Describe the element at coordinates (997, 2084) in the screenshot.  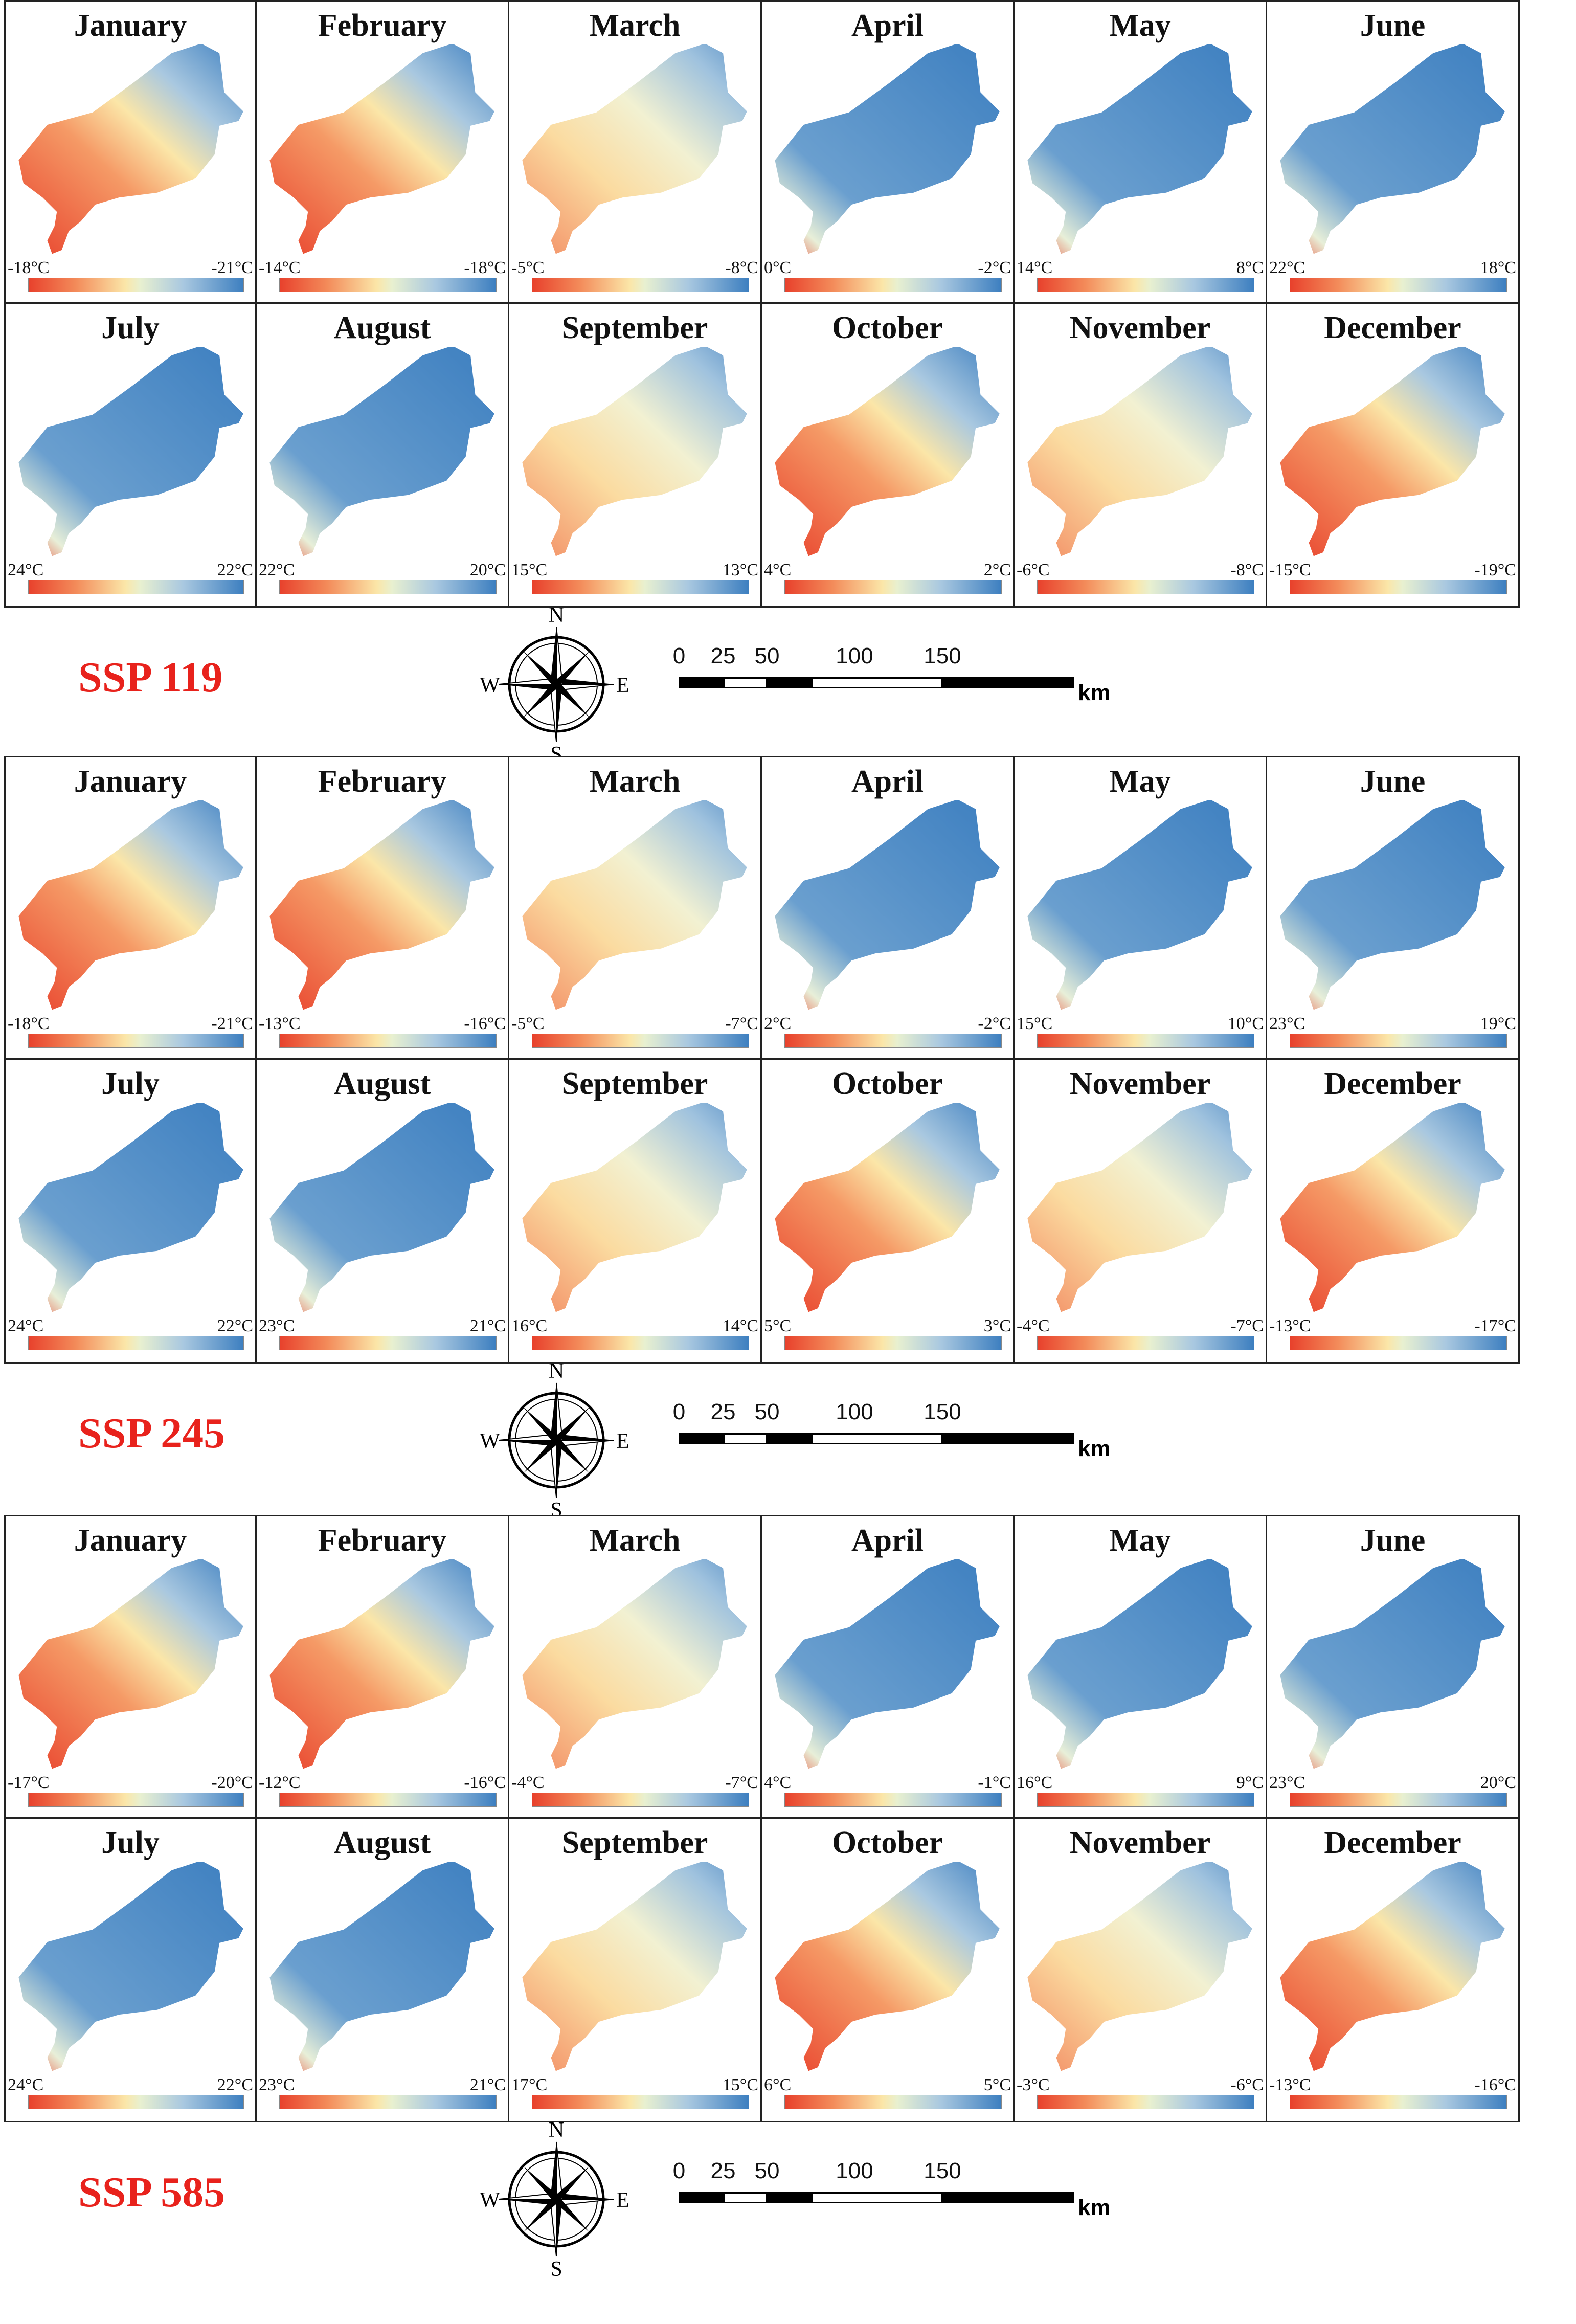
I see `colorbar-low-label: 5°C` at that location.